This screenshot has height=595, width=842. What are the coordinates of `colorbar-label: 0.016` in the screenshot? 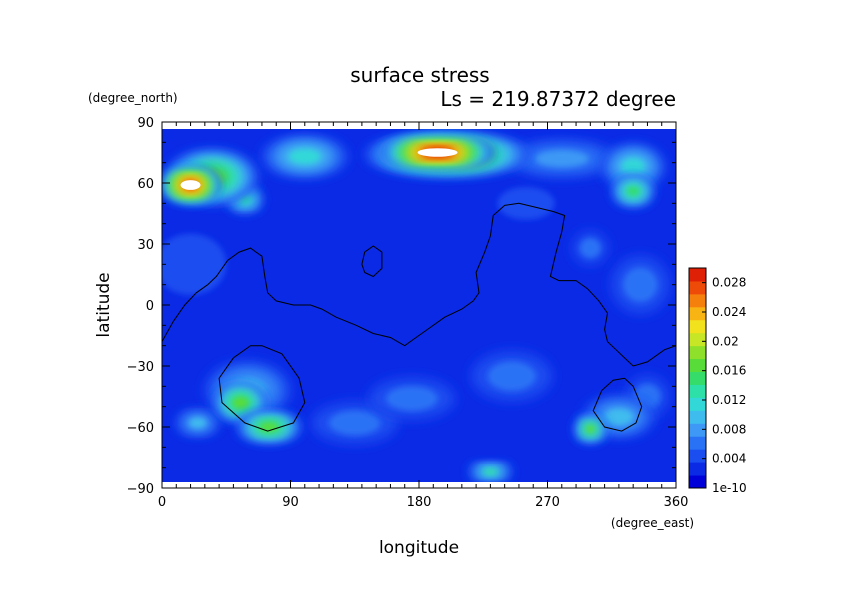 It's located at (729, 371).